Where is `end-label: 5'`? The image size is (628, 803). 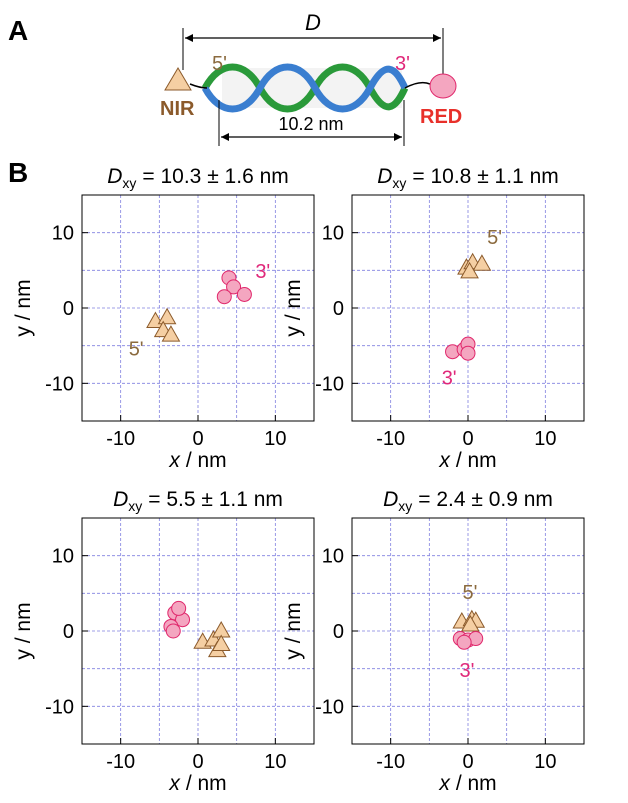 end-label: 5' is located at coordinates (219, 64).